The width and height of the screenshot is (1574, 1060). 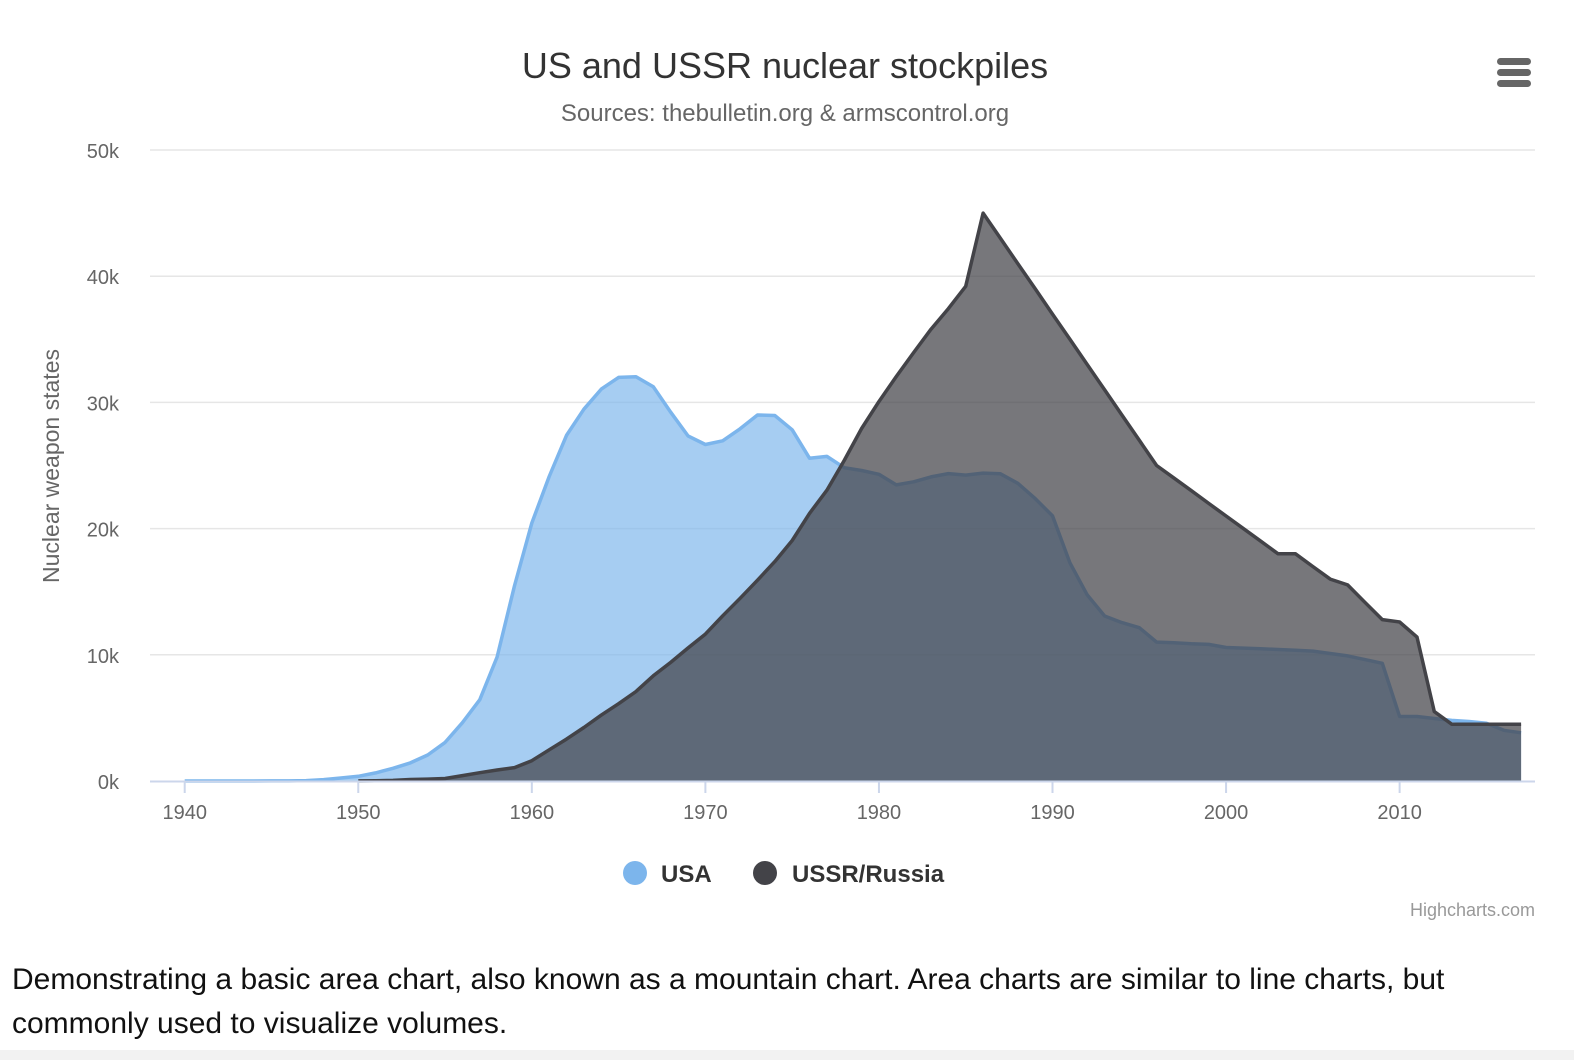 What do you see at coordinates (103, 657) in the screenshot?
I see `y-tick-label: 10k` at bounding box center [103, 657].